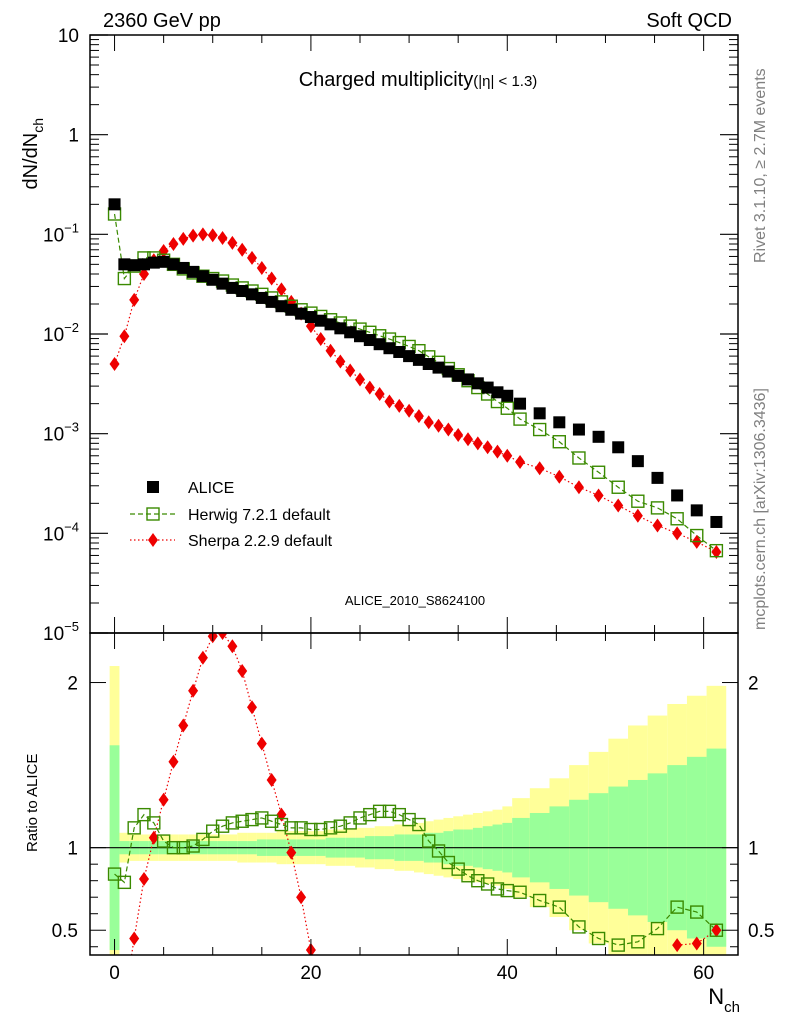 Image resolution: width=786 pixels, height=1024 pixels. I want to click on top-title: Charged multiplicity(|η| < 1.3), so click(418, 80).